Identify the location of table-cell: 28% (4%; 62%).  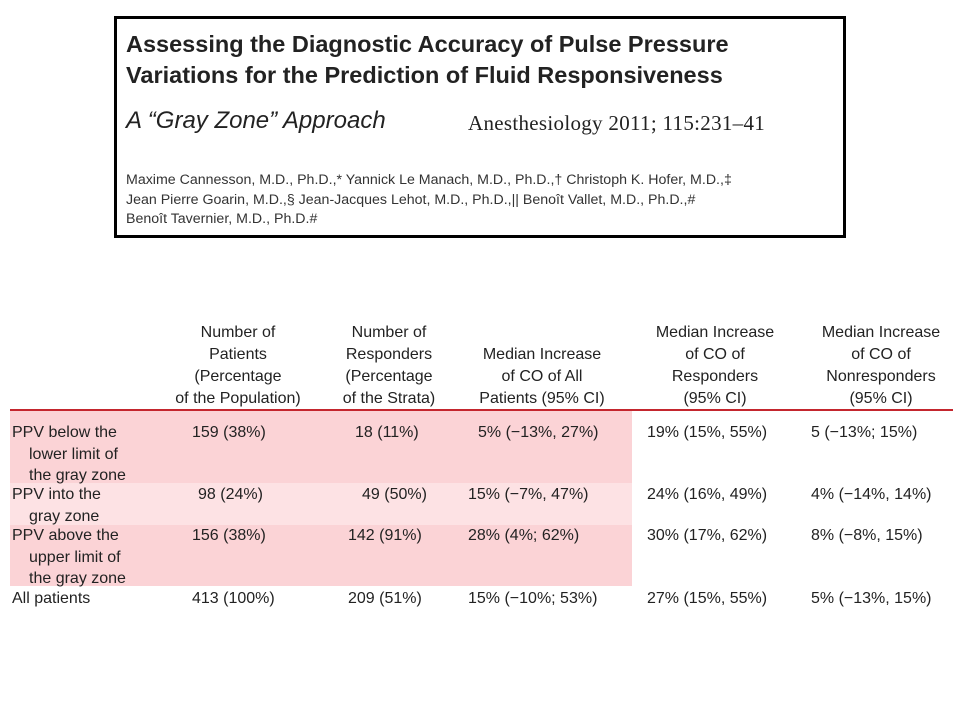
(524, 535).